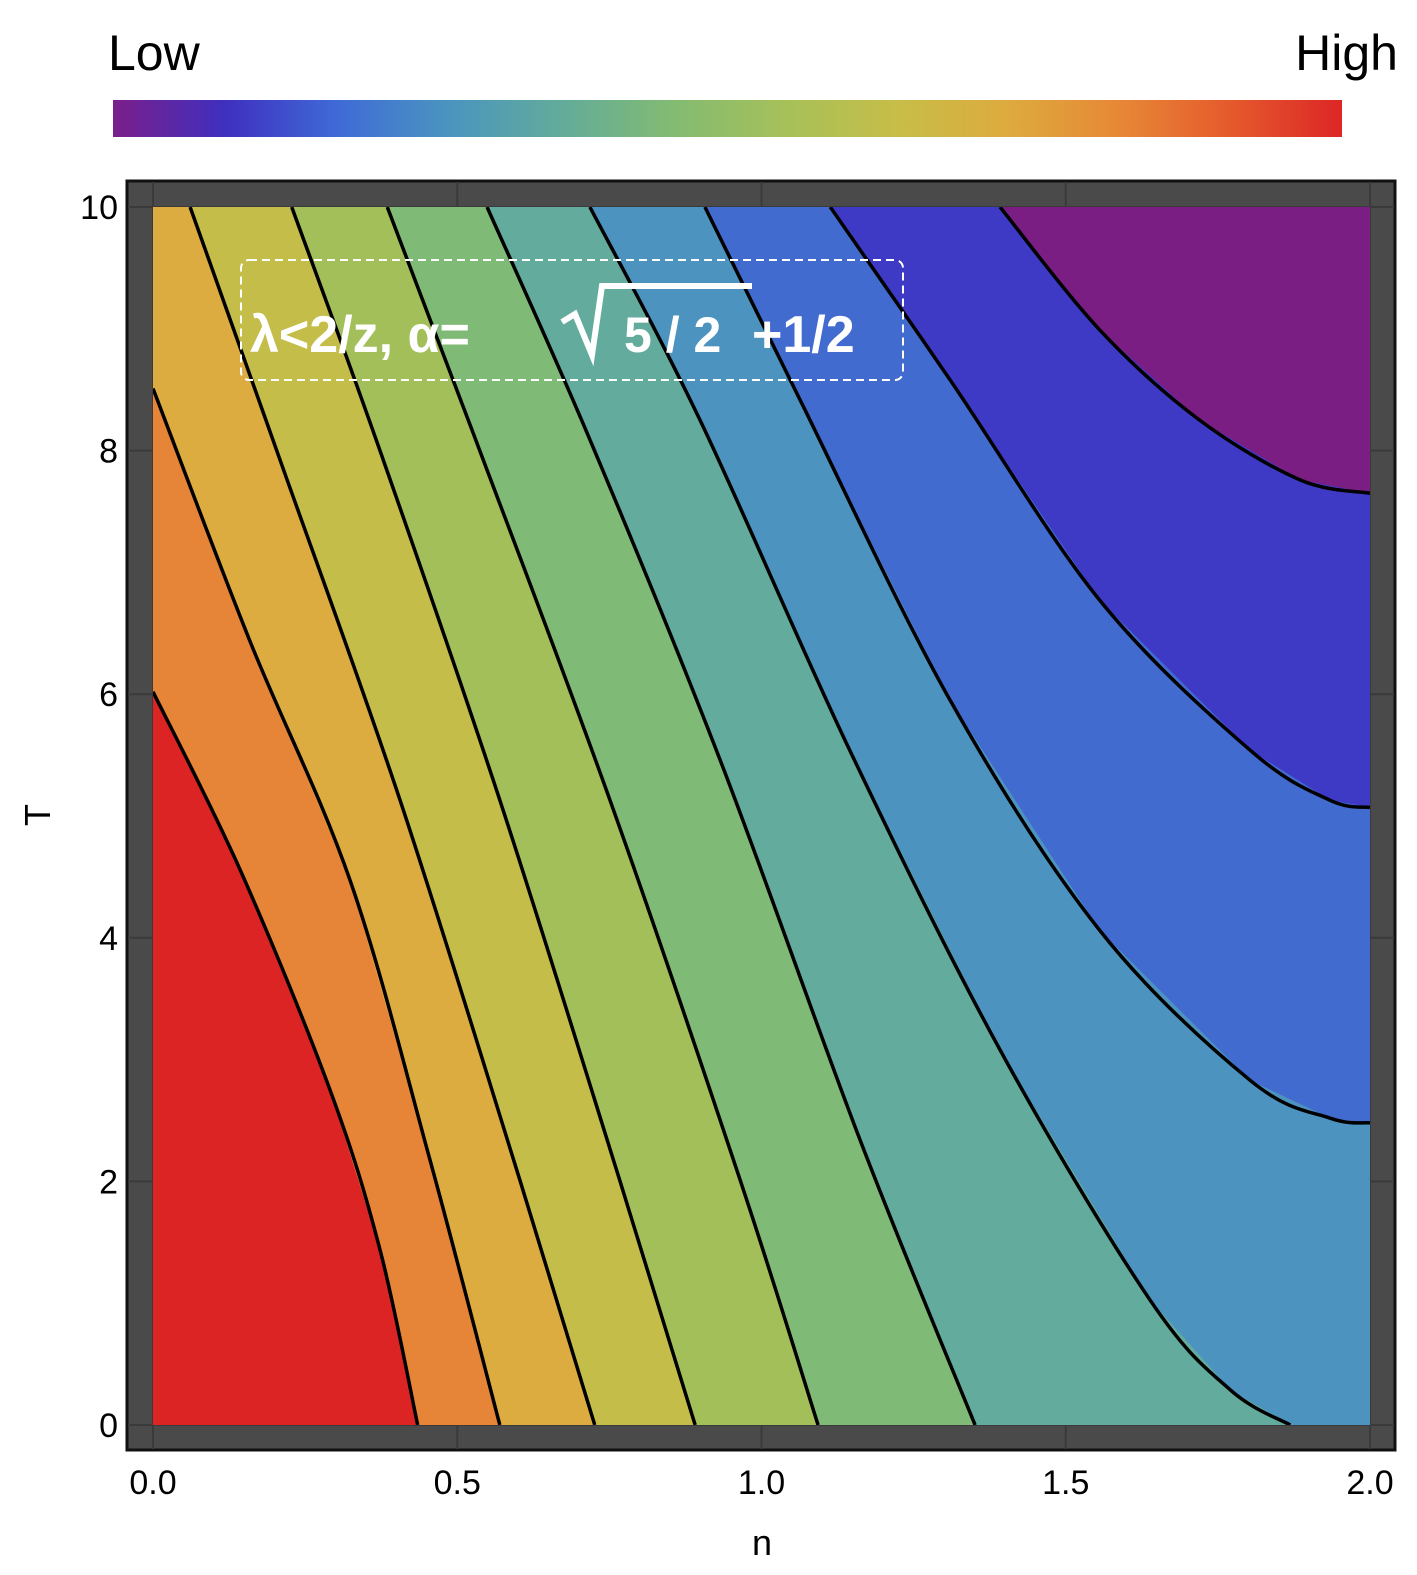 The height and width of the screenshot is (1575, 1417). Describe the element at coordinates (154, 53) in the screenshot. I see `colorbar-low: Low` at that location.